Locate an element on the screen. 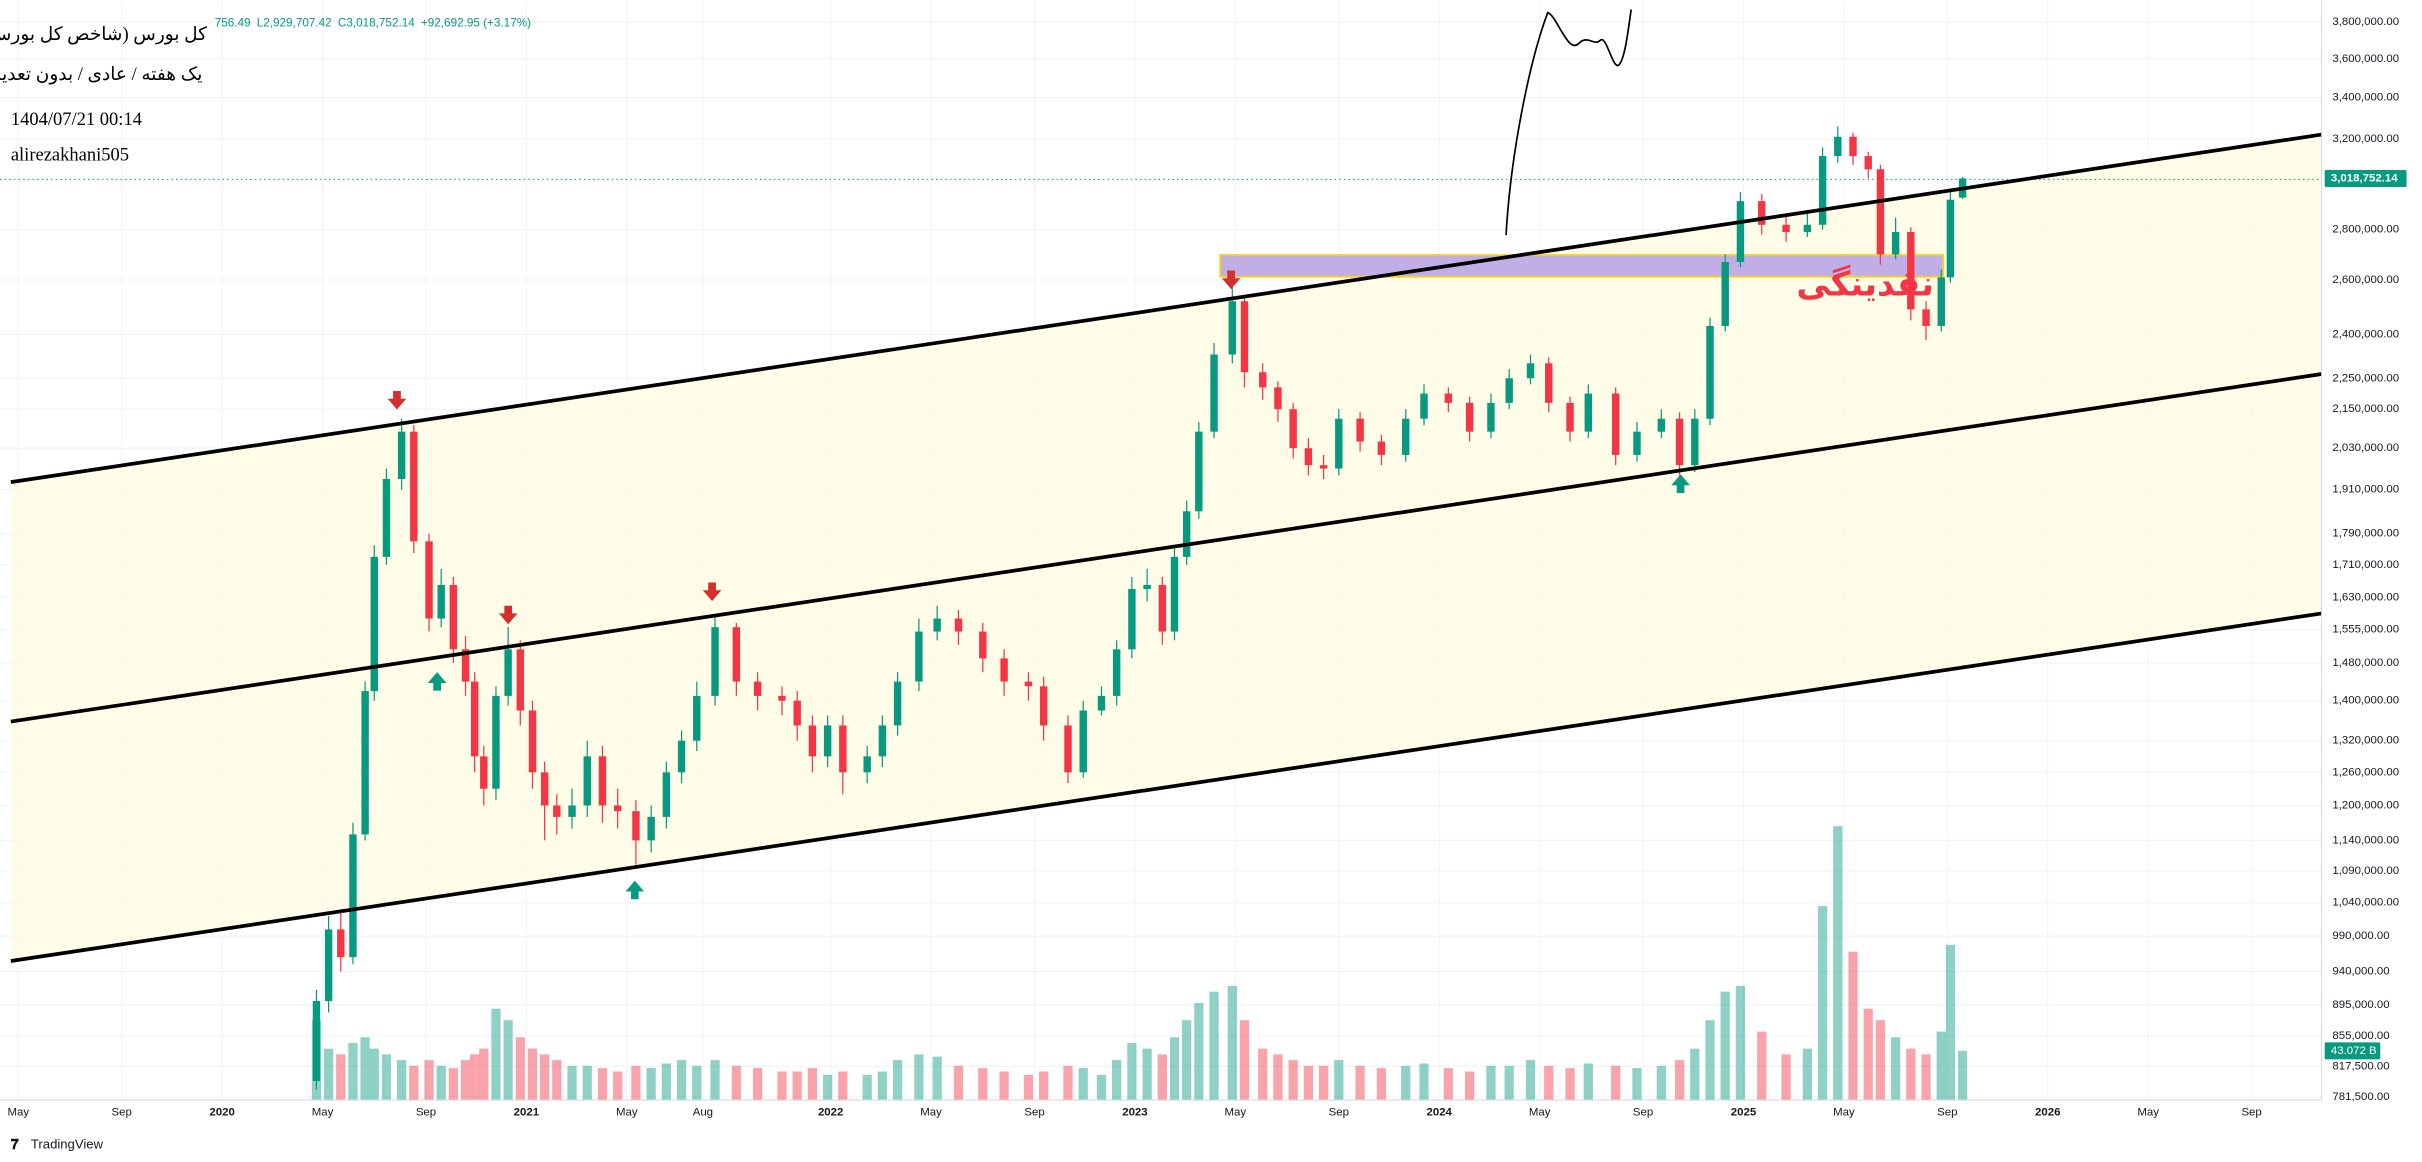  x-tick-label: 2021 is located at coordinates (527, 1112).